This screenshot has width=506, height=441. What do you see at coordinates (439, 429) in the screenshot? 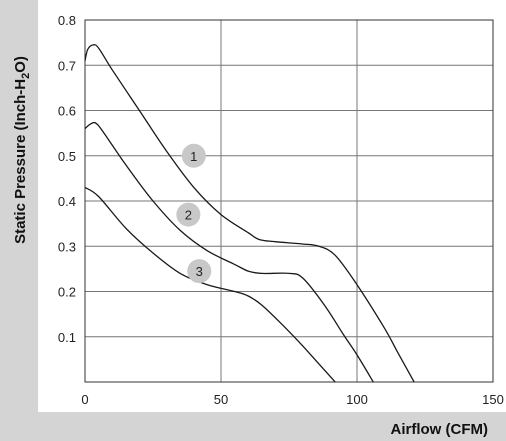
I see `x-axis-title: Airflow (CFM)` at bounding box center [439, 429].